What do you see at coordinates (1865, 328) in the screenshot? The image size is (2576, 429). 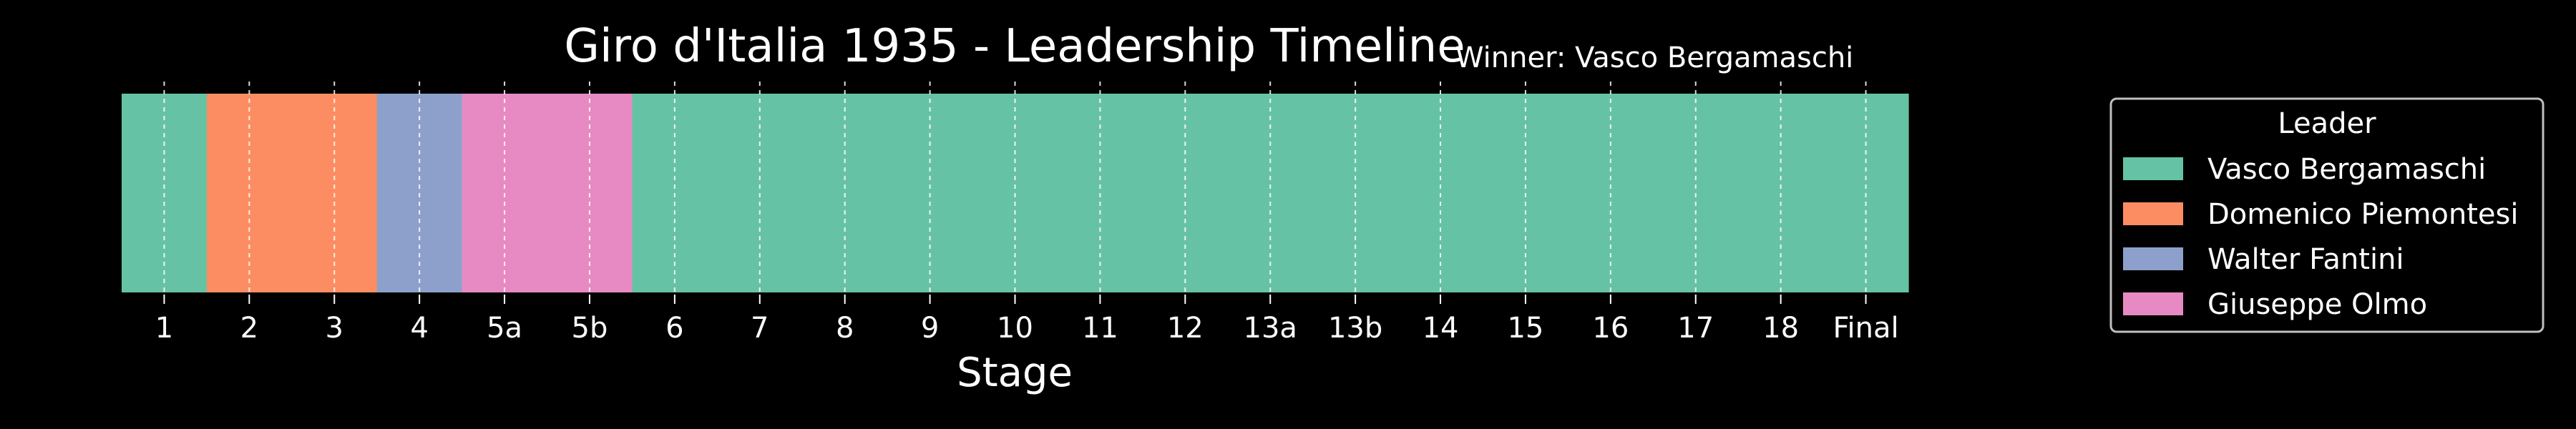 I see `tick-label-stage-final: Final` at bounding box center [1865, 328].